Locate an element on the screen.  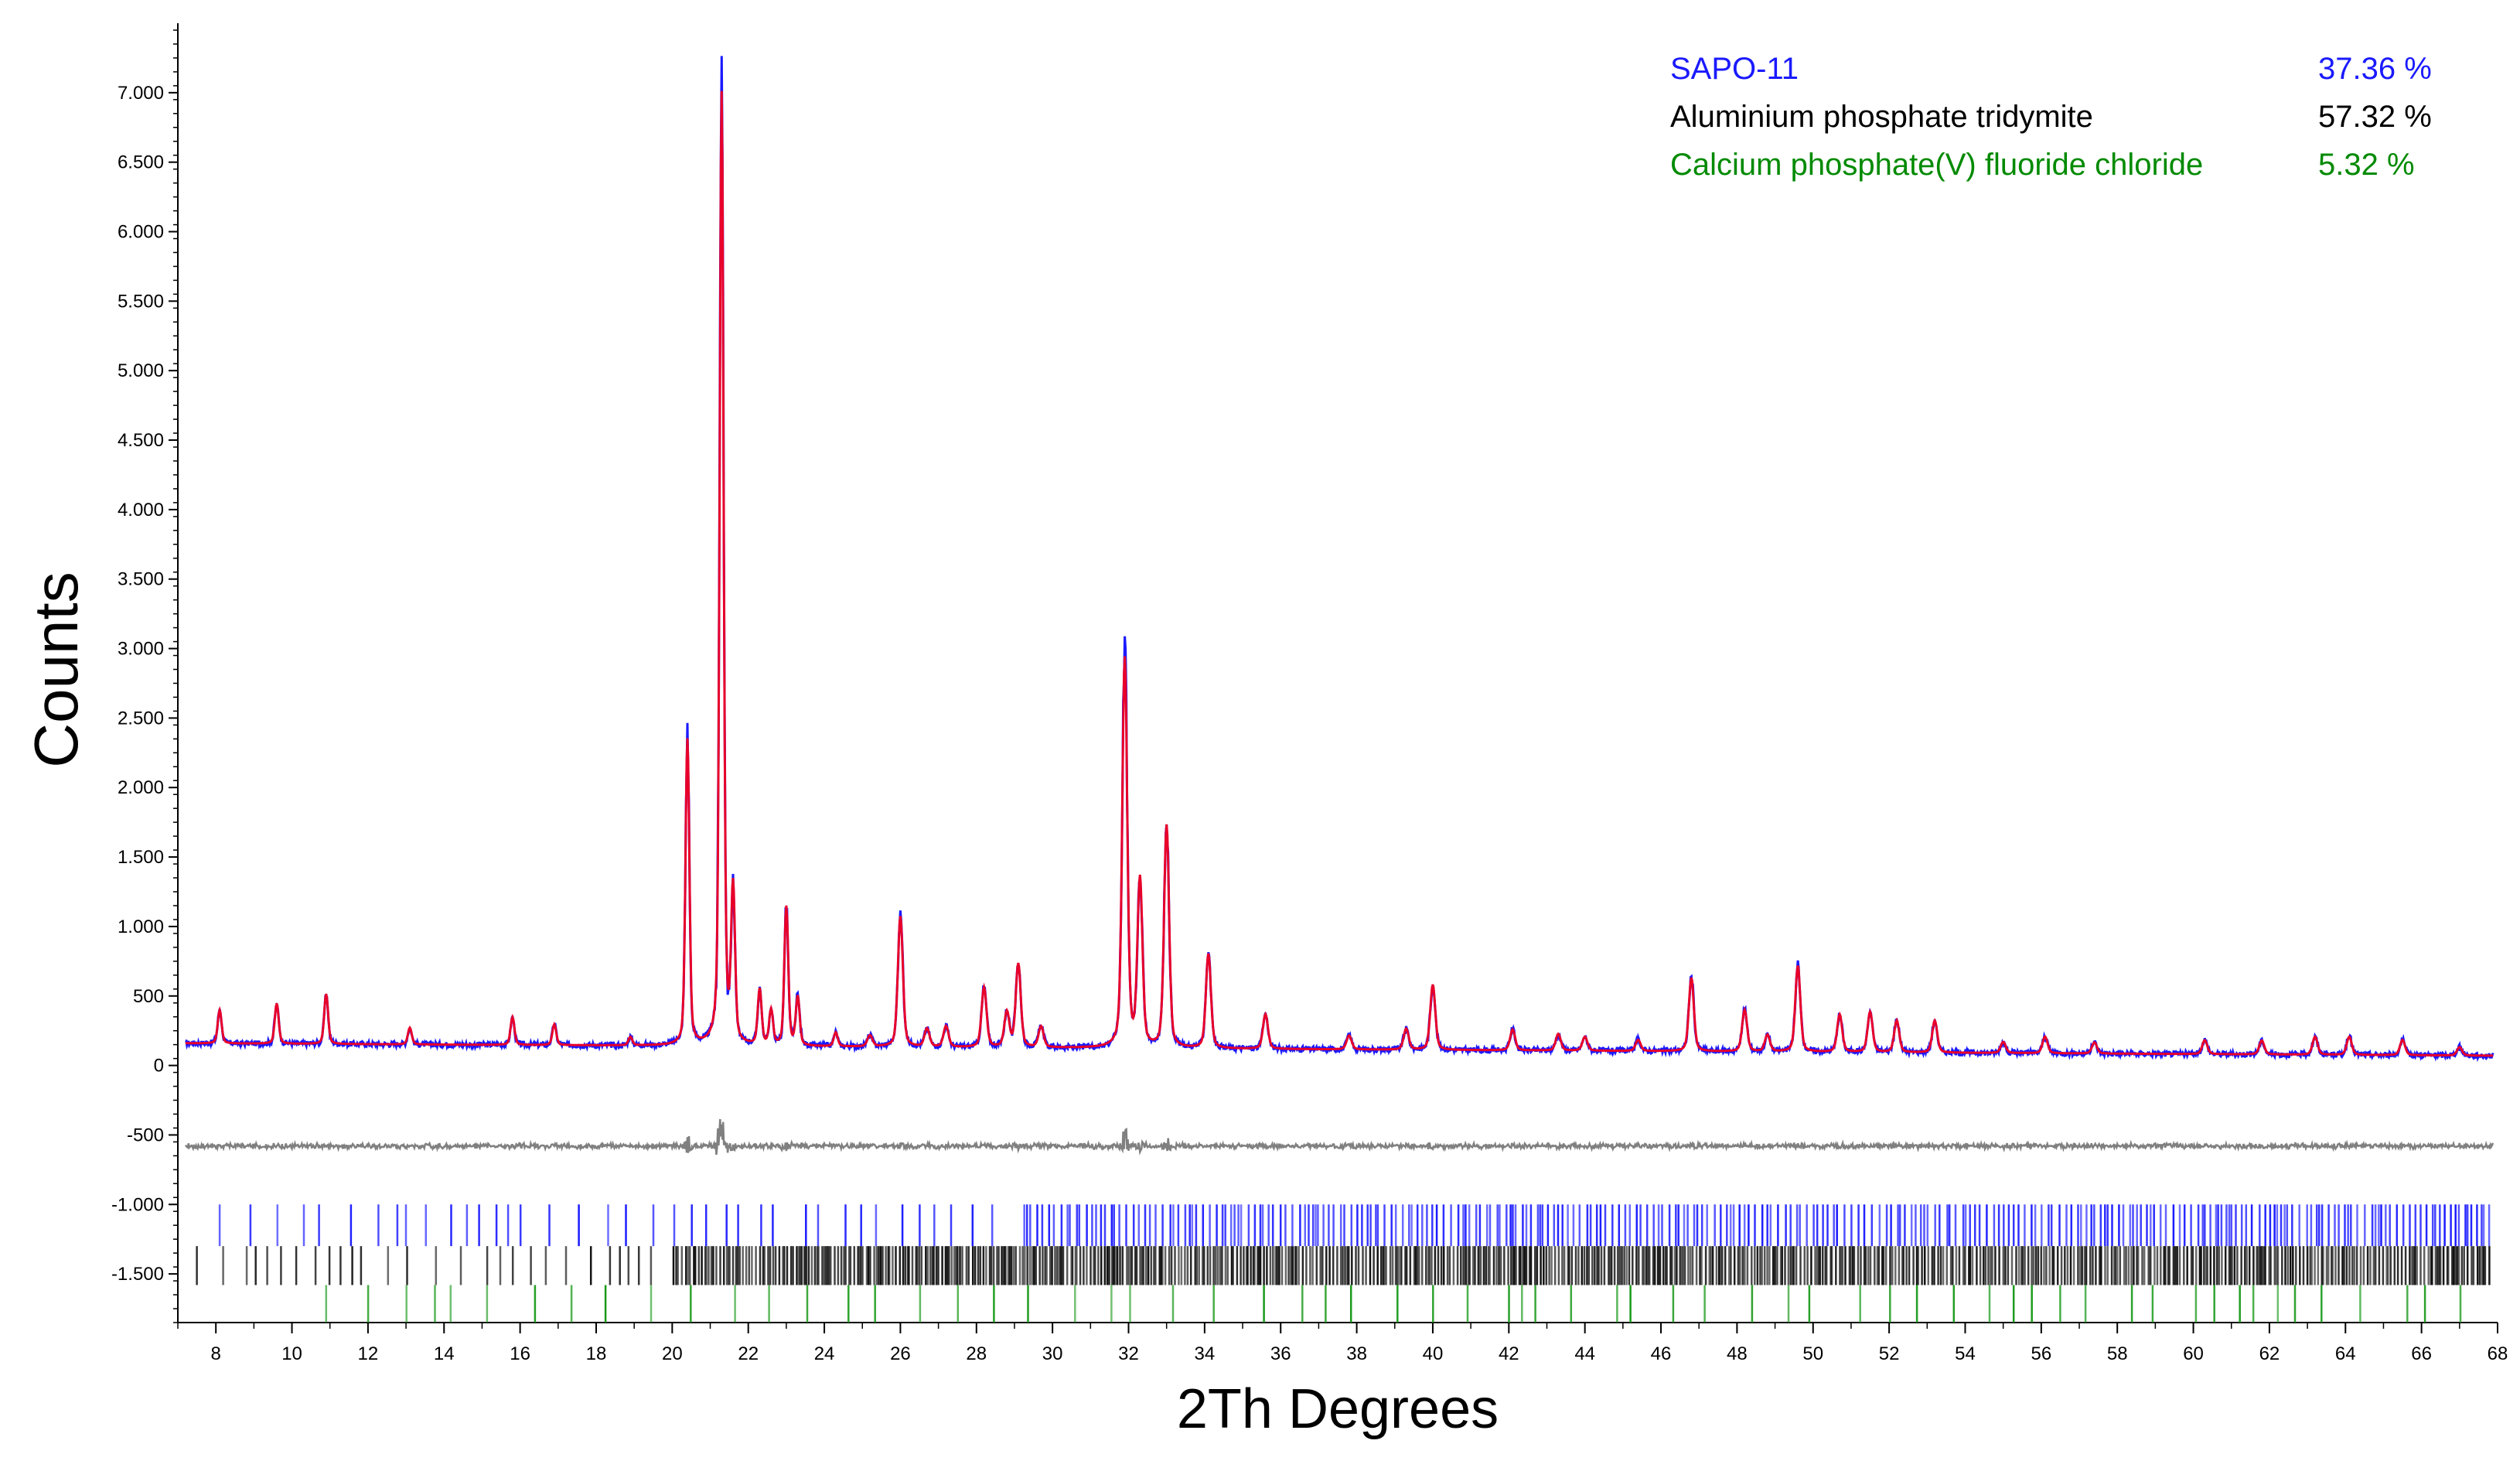
x-tick-label: 48 is located at coordinates (1737, 1353).